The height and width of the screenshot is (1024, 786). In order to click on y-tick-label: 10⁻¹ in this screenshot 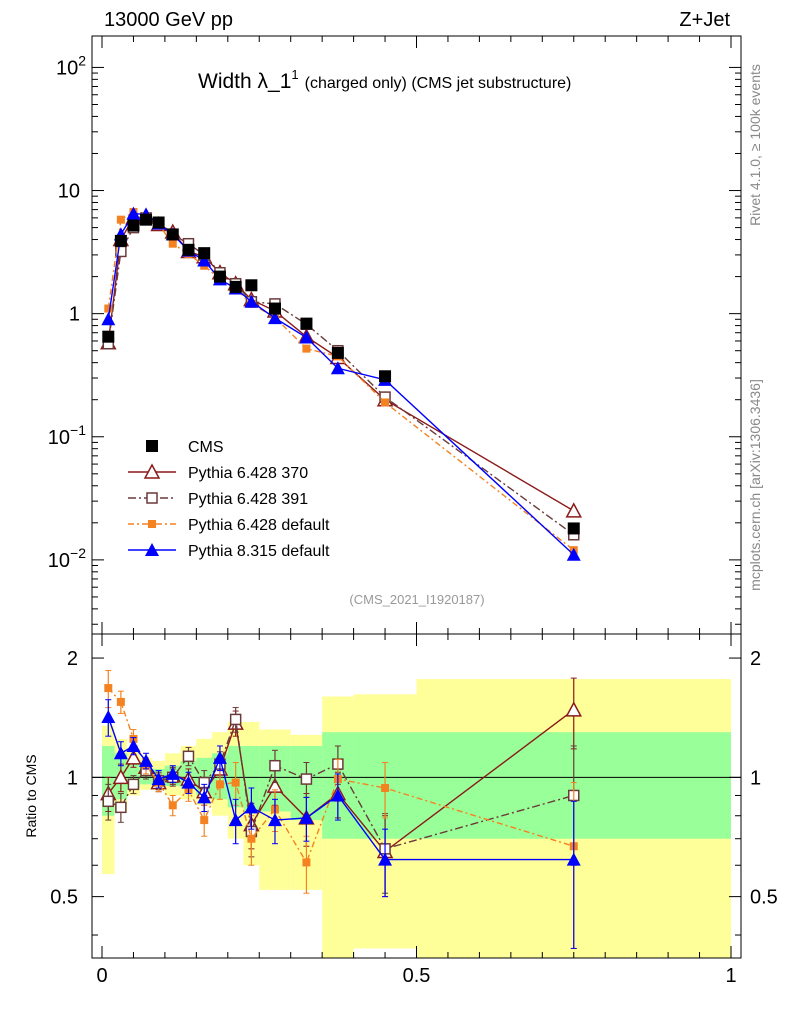, I will do `click(67, 435)`.